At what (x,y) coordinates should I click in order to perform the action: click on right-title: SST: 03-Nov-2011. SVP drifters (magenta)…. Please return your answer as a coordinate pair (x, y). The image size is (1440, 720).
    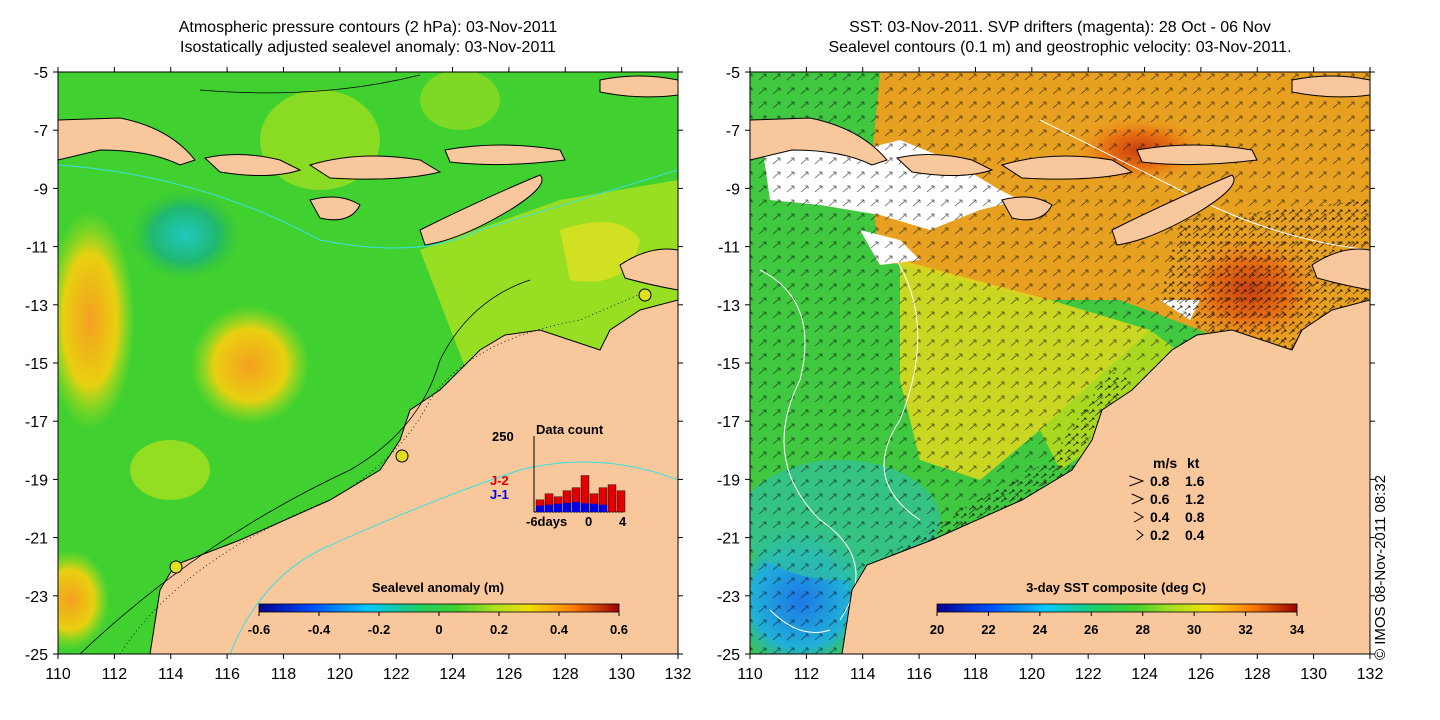
    Looking at the image, I should click on (1060, 38).